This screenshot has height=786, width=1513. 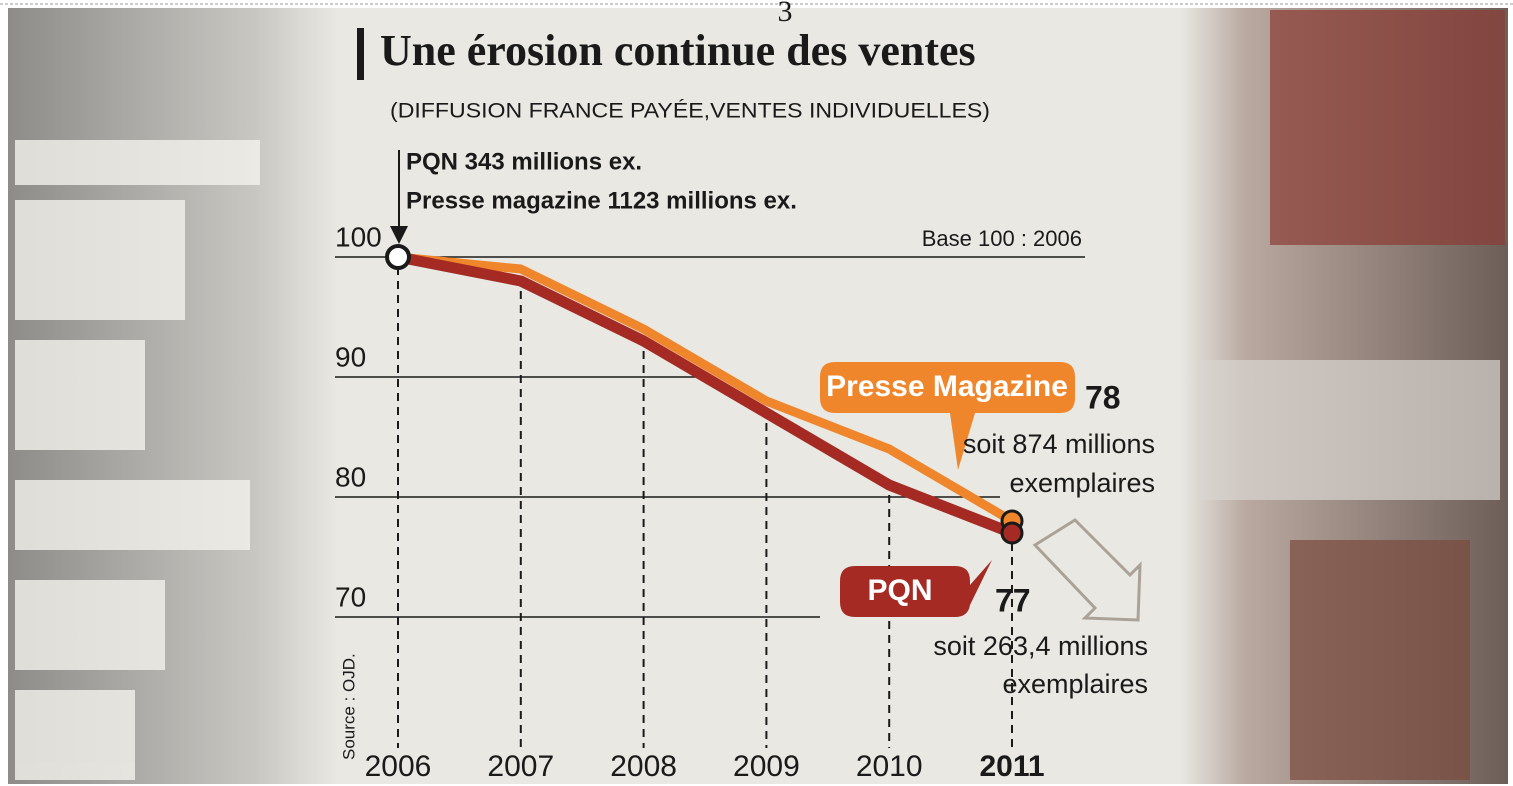 I want to click on y-tick-label: 90, so click(x=350, y=356).